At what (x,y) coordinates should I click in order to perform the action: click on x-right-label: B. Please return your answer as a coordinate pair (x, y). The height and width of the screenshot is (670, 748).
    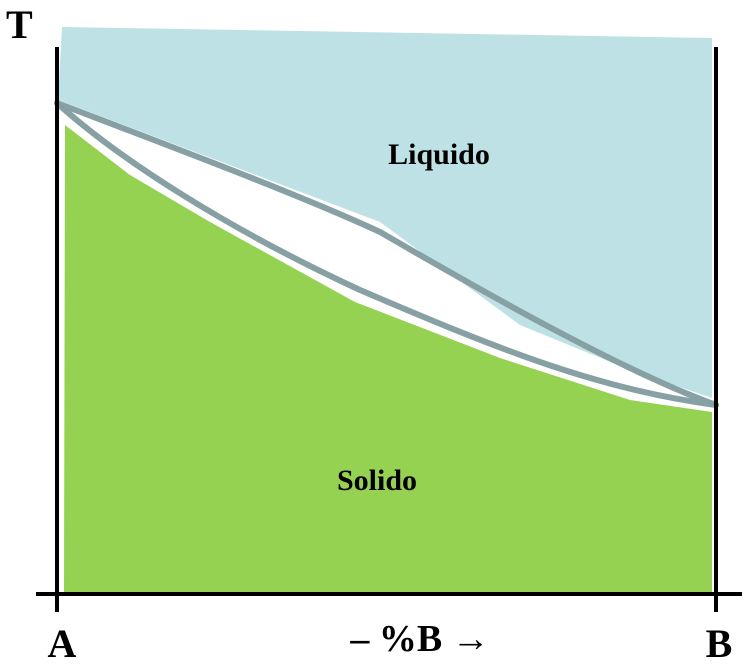
    Looking at the image, I should click on (719, 643).